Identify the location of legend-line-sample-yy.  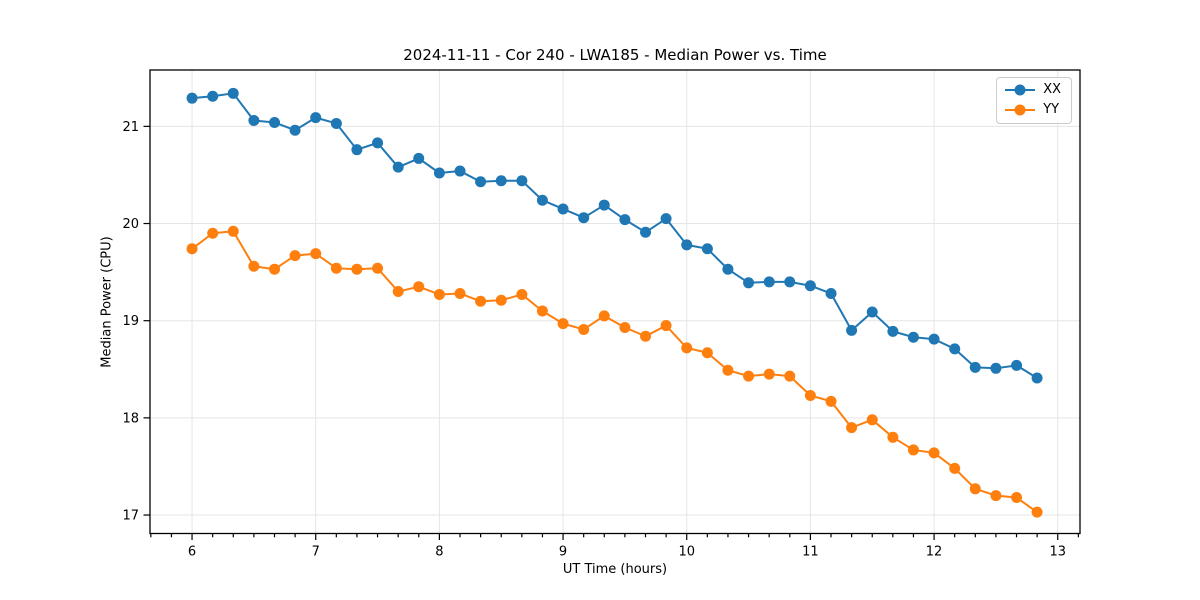
(1020, 110).